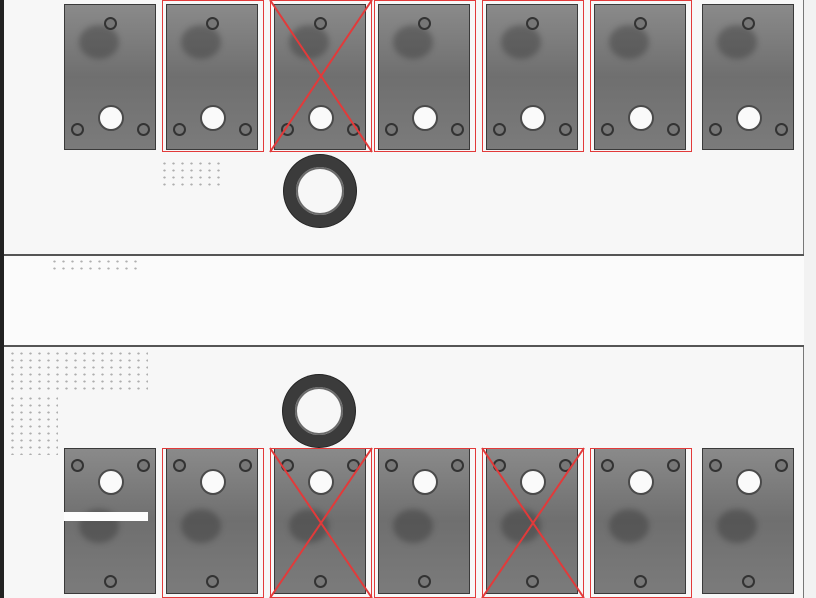 This screenshot has width=816, height=598. What do you see at coordinates (320, 191) in the screenshot?
I see `washer-ring-top` at bounding box center [320, 191].